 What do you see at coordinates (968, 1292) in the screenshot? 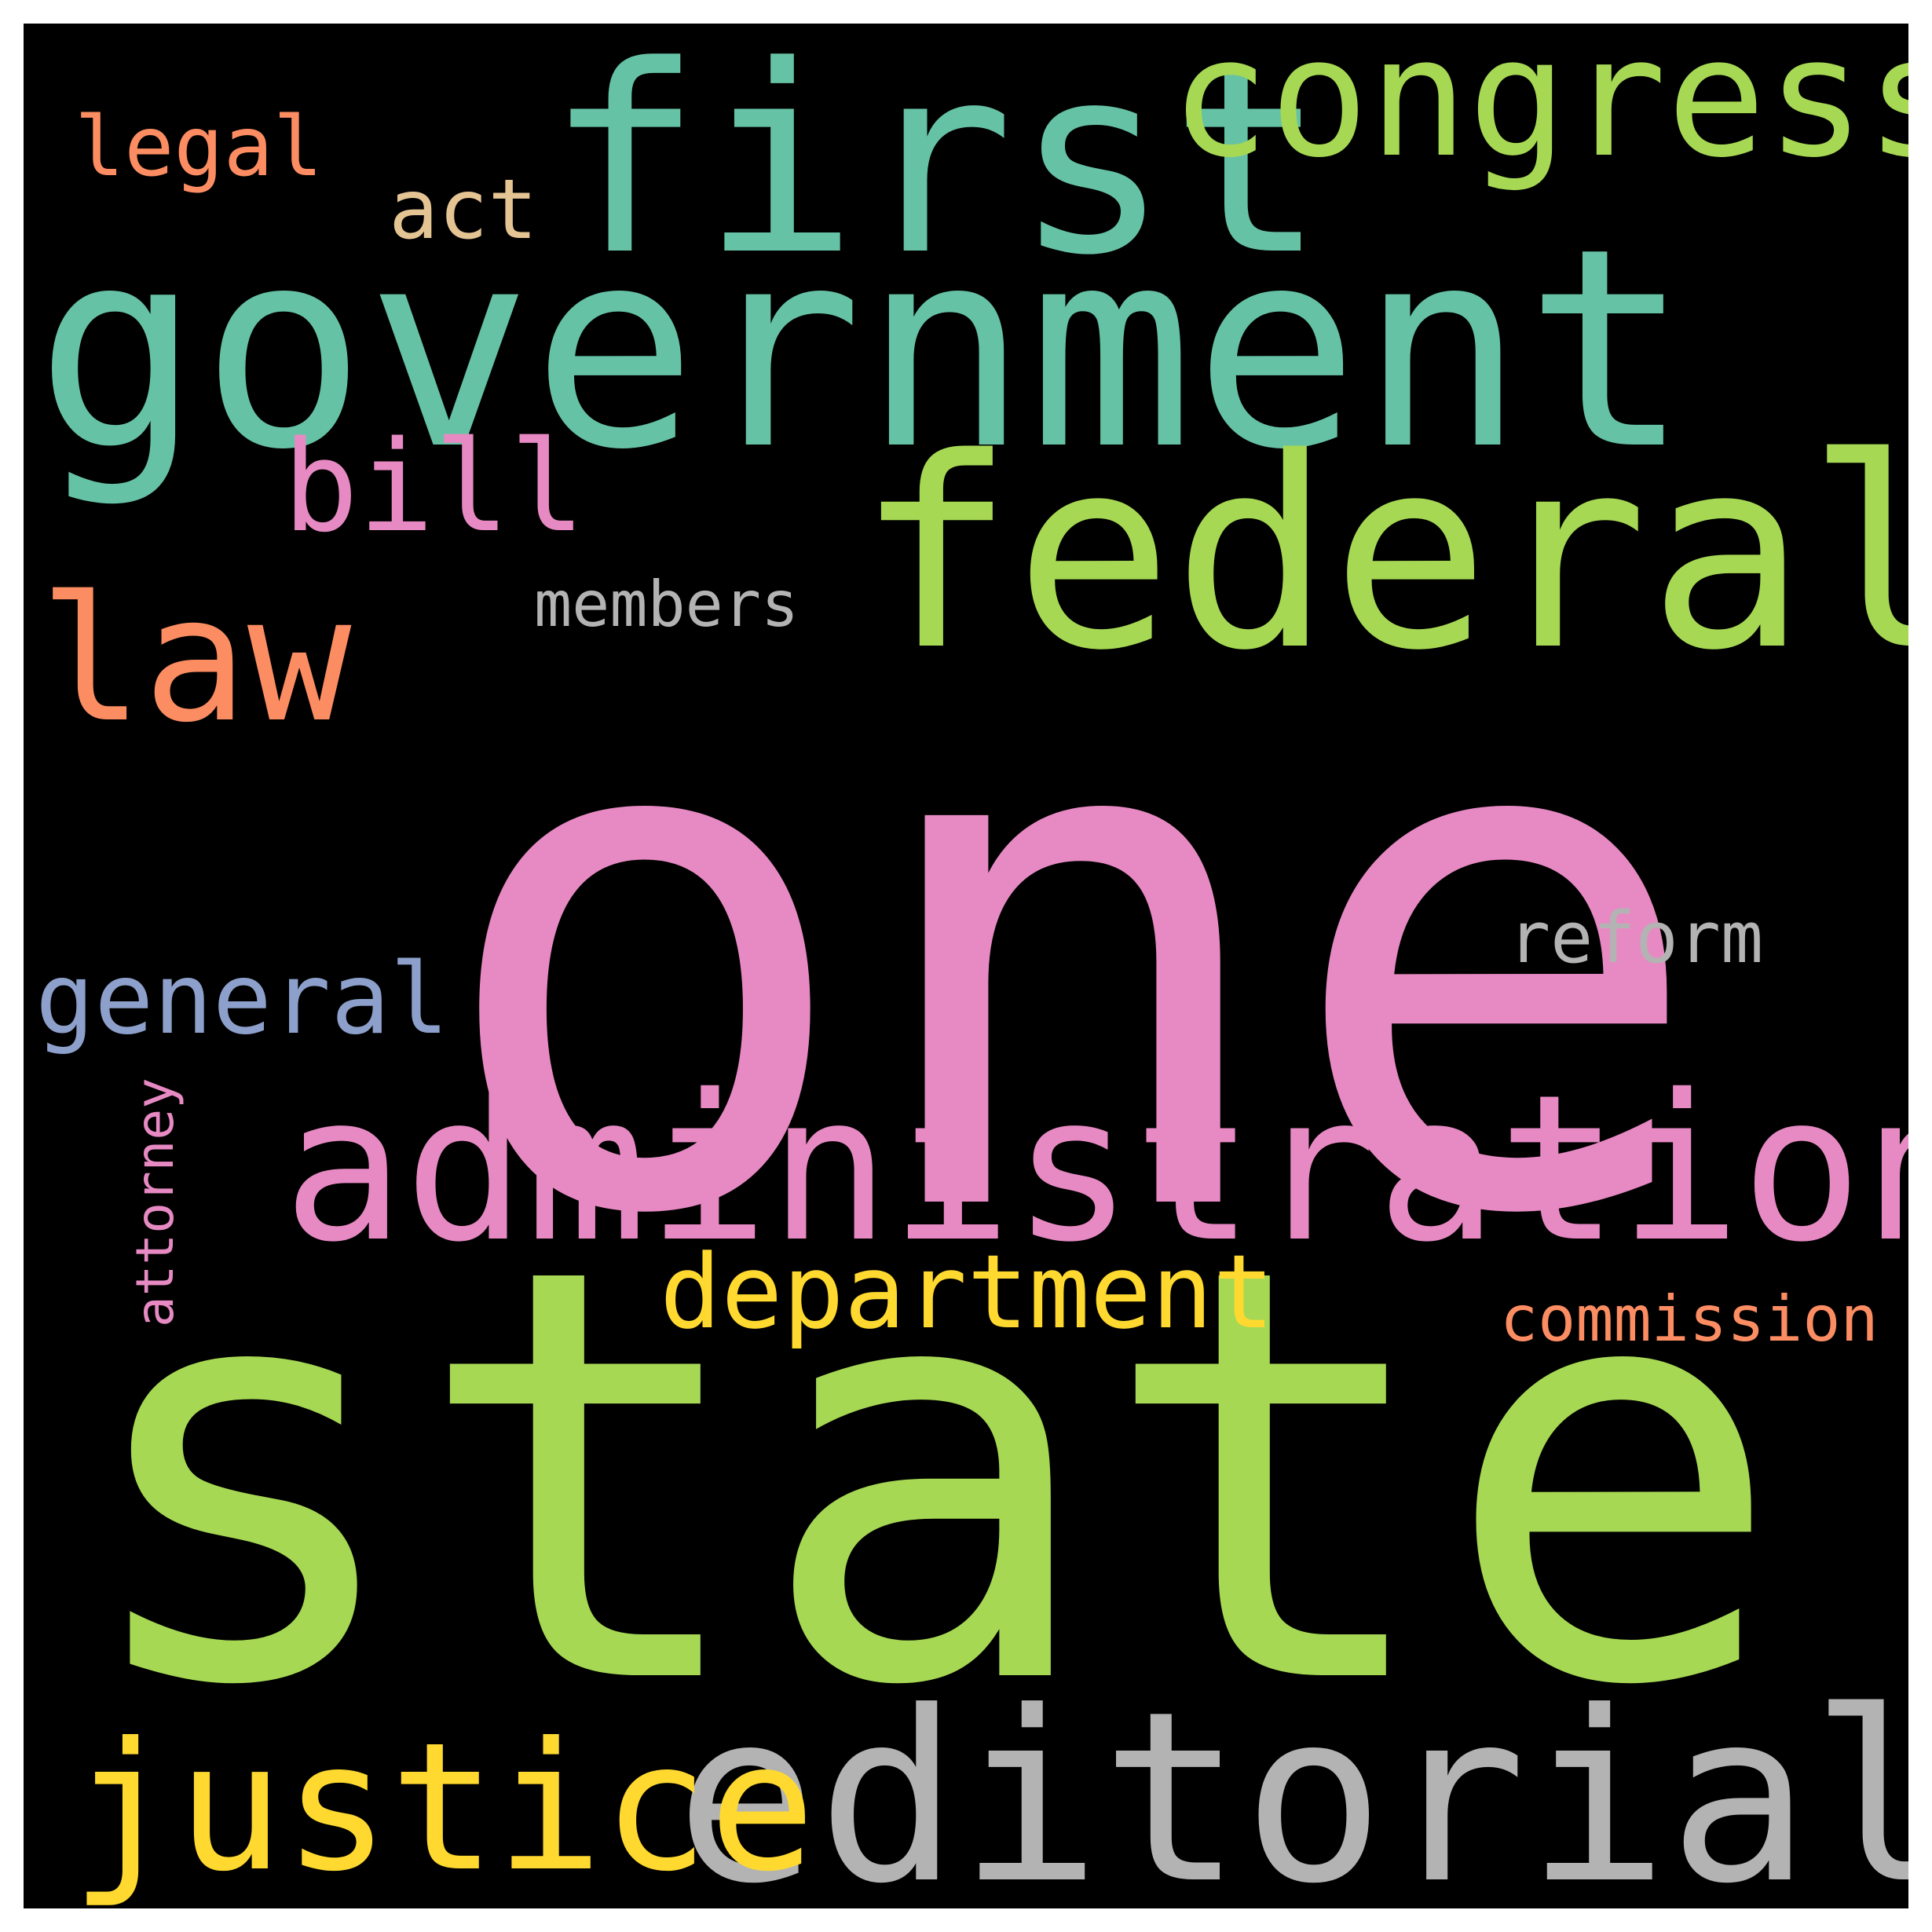
I see `word-department: department` at bounding box center [968, 1292].